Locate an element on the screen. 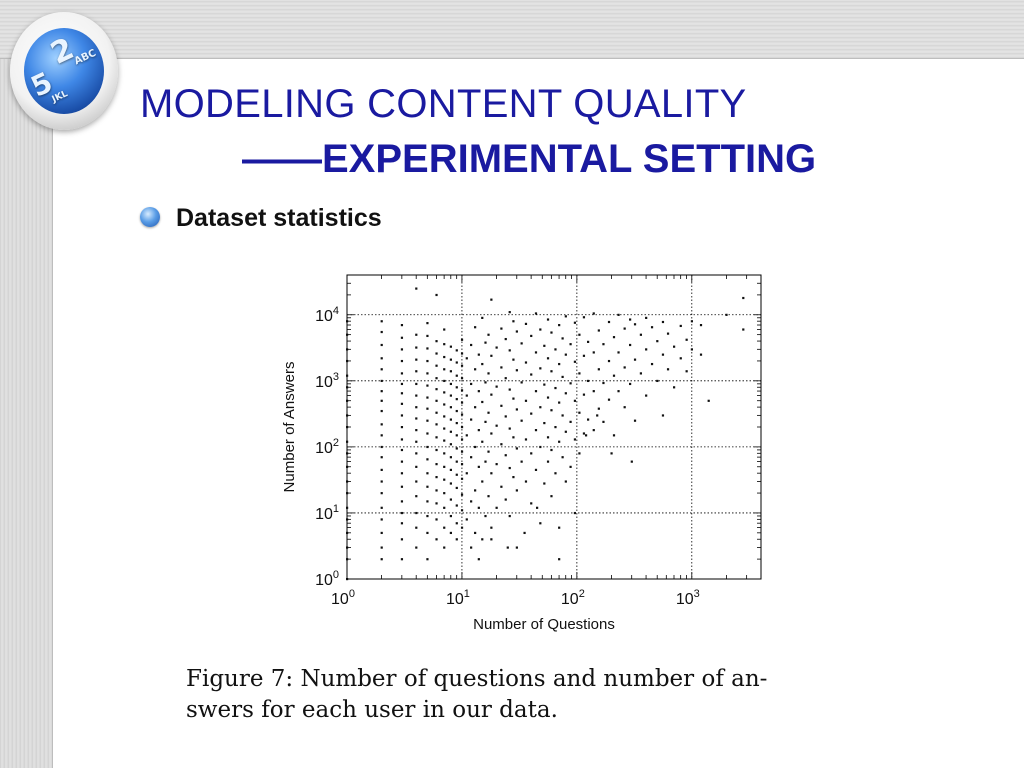  caption-line-2: swers for each user in our data. is located at coordinates (372, 710).